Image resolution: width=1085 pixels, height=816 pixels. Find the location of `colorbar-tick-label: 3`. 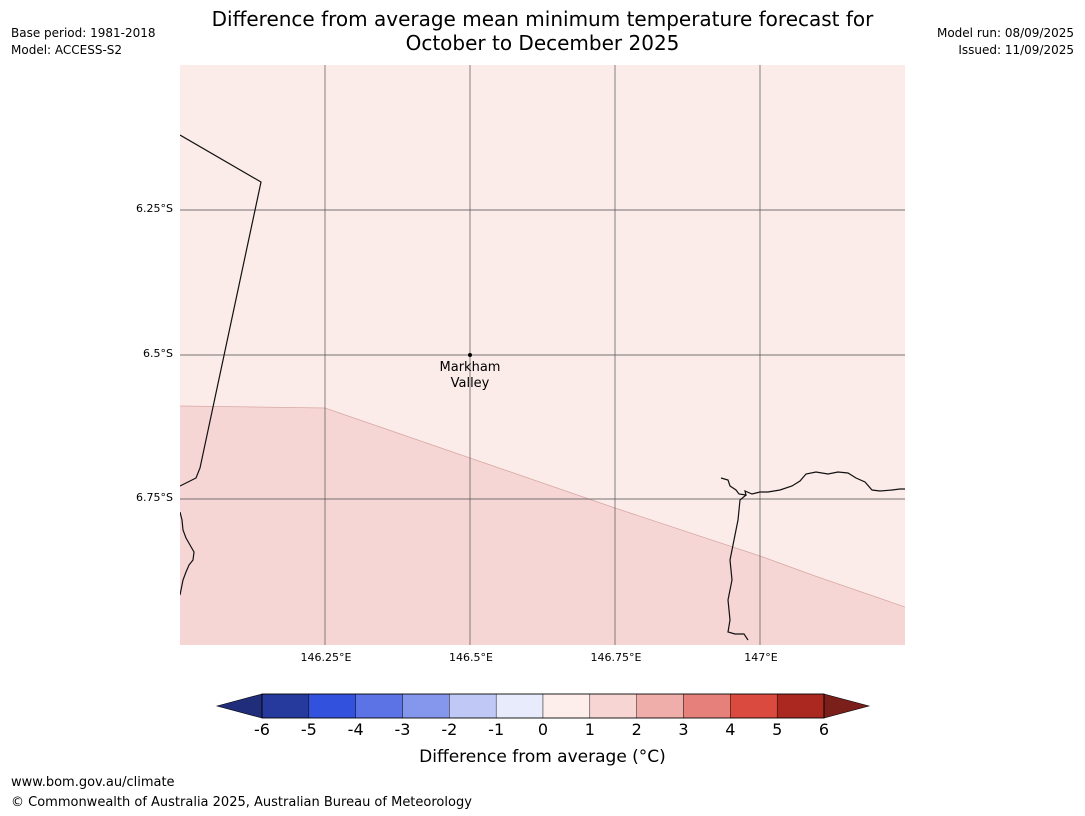

colorbar-tick-label: 3 is located at coordinates (683, 729).